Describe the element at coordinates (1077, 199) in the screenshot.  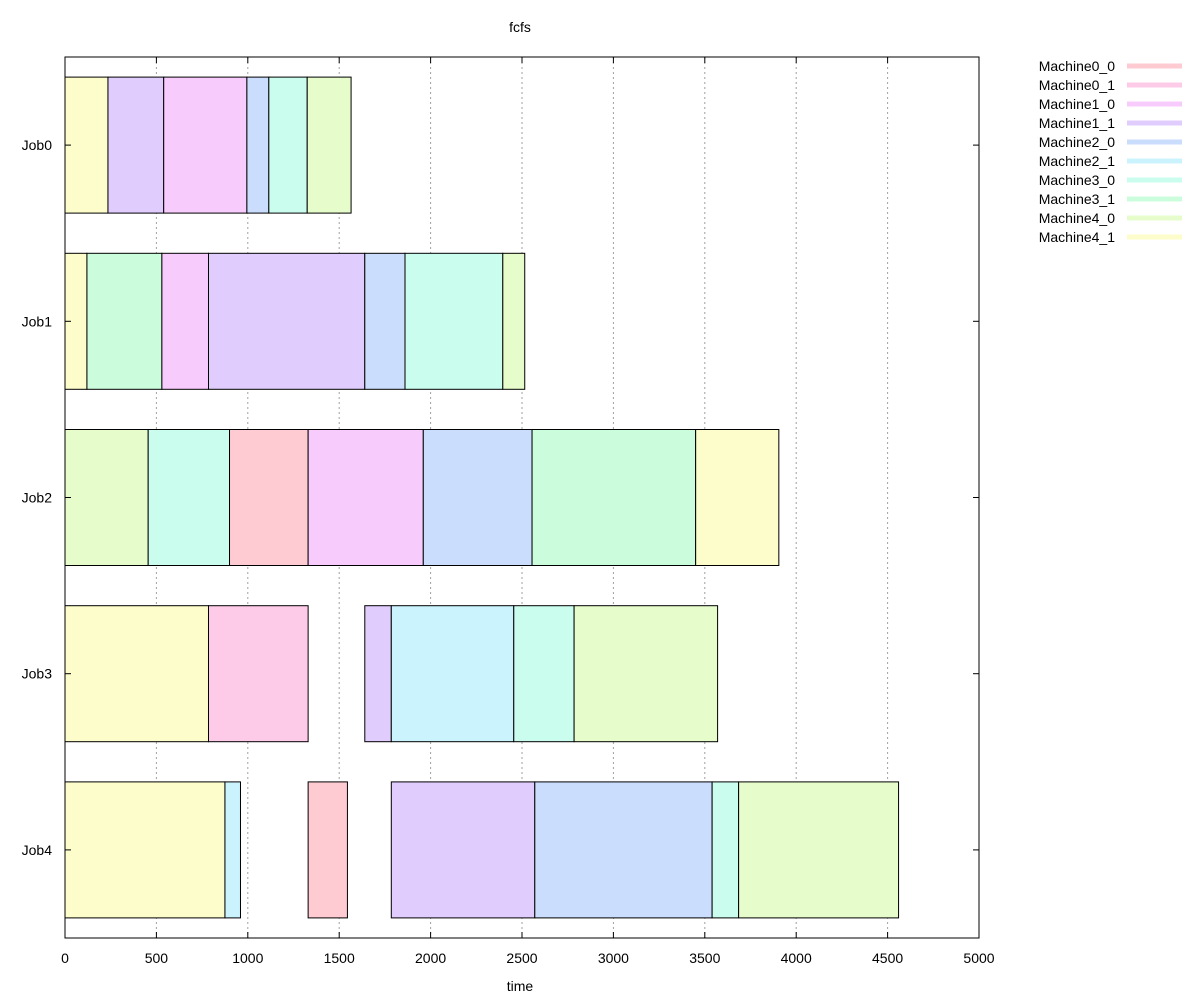
I see `legend-label: Machine3_1` at that location.